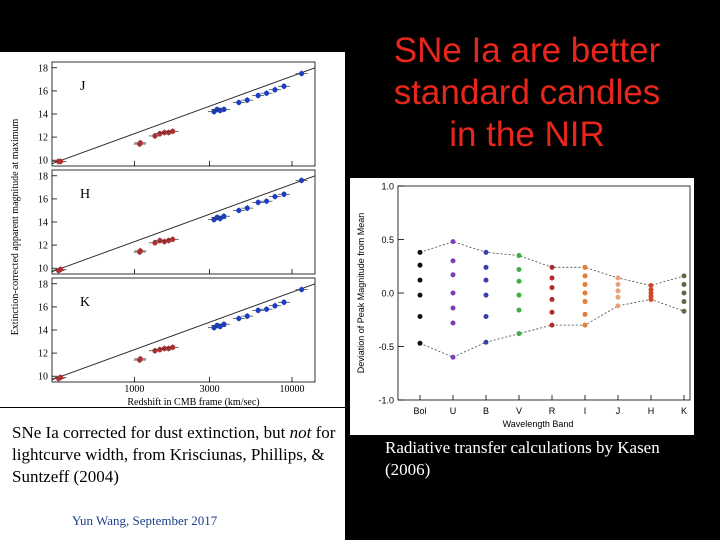  What do you see at coordinates (387, 294) in the screenshot?
I see `y-tick-label: 0.0` at bounding box center [387, 294].